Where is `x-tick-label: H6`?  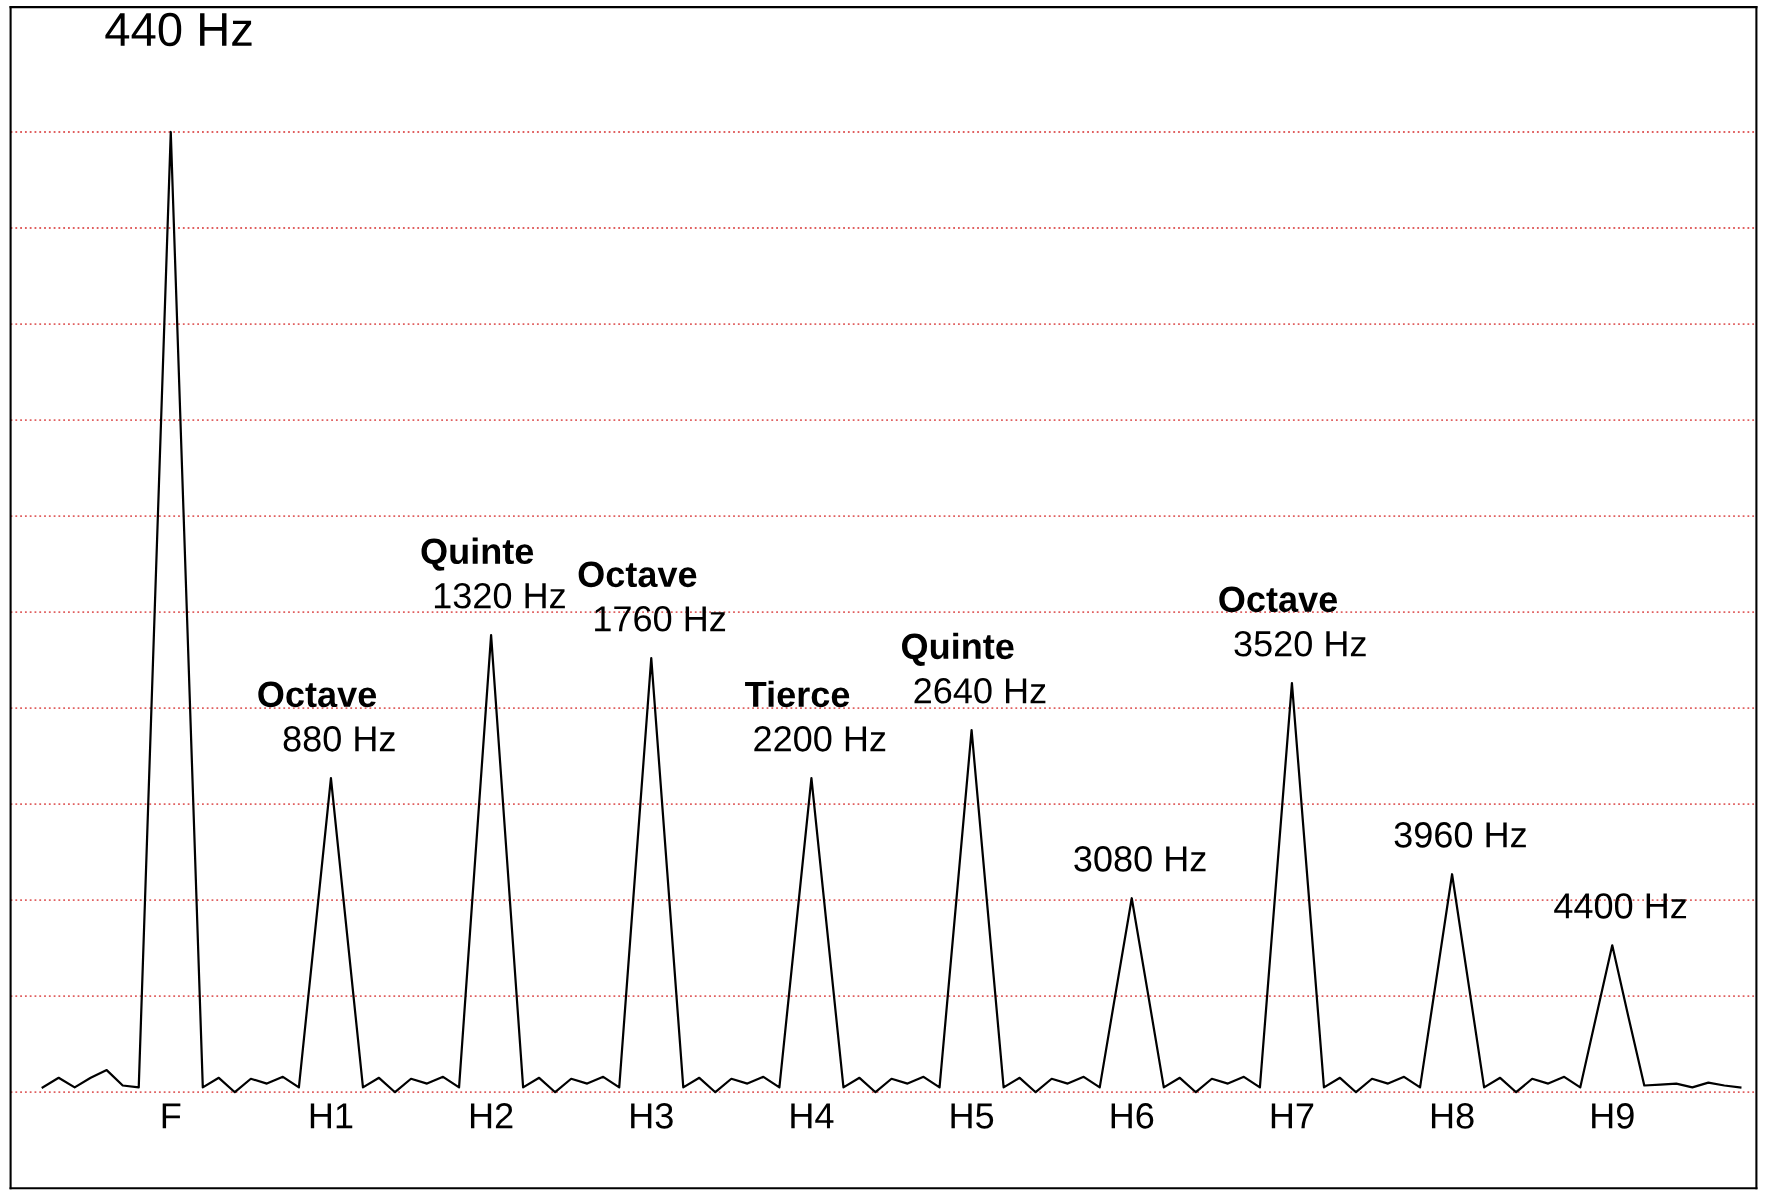 x-tick-label: H6 is located at coordinates (1132, 1116).